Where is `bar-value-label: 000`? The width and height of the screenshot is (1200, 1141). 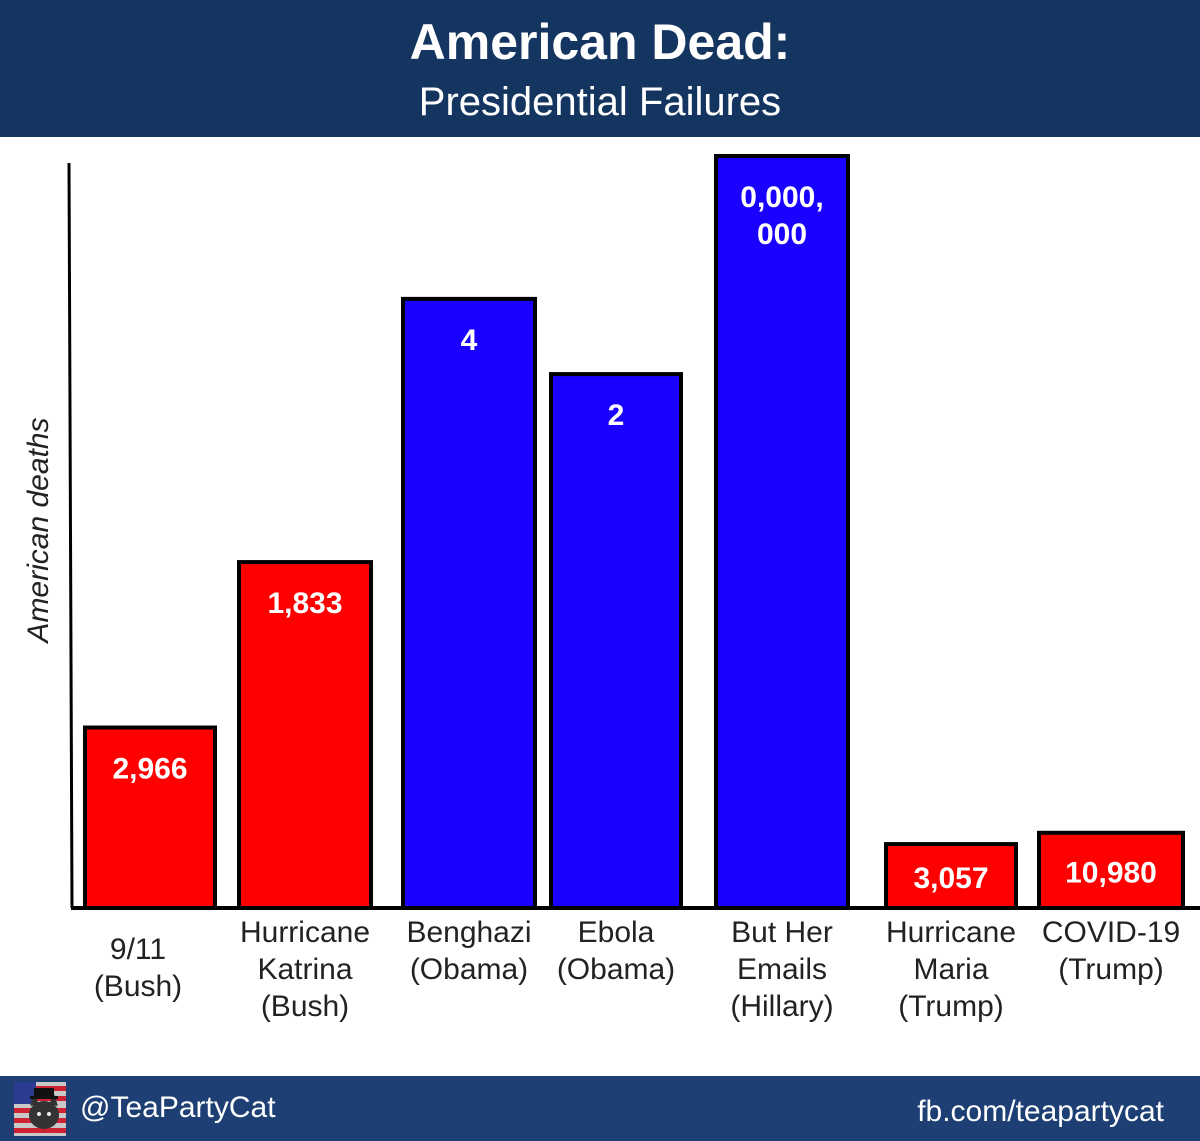
bar-value-label: 000 is located at coordinates (782, 234).